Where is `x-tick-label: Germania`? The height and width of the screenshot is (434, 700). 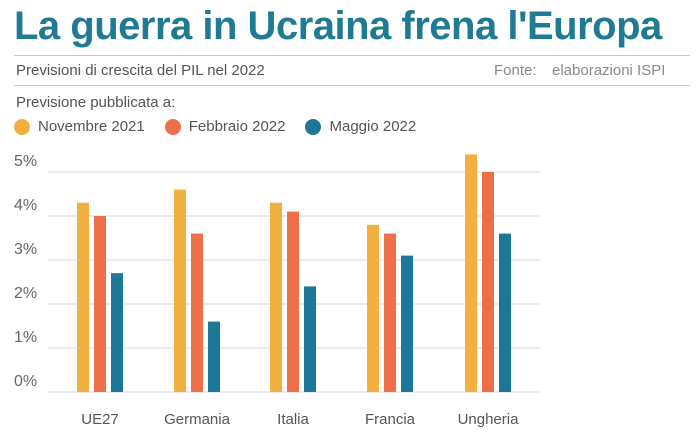
x-tick-label: Germania is located at coordinates (197, 419).